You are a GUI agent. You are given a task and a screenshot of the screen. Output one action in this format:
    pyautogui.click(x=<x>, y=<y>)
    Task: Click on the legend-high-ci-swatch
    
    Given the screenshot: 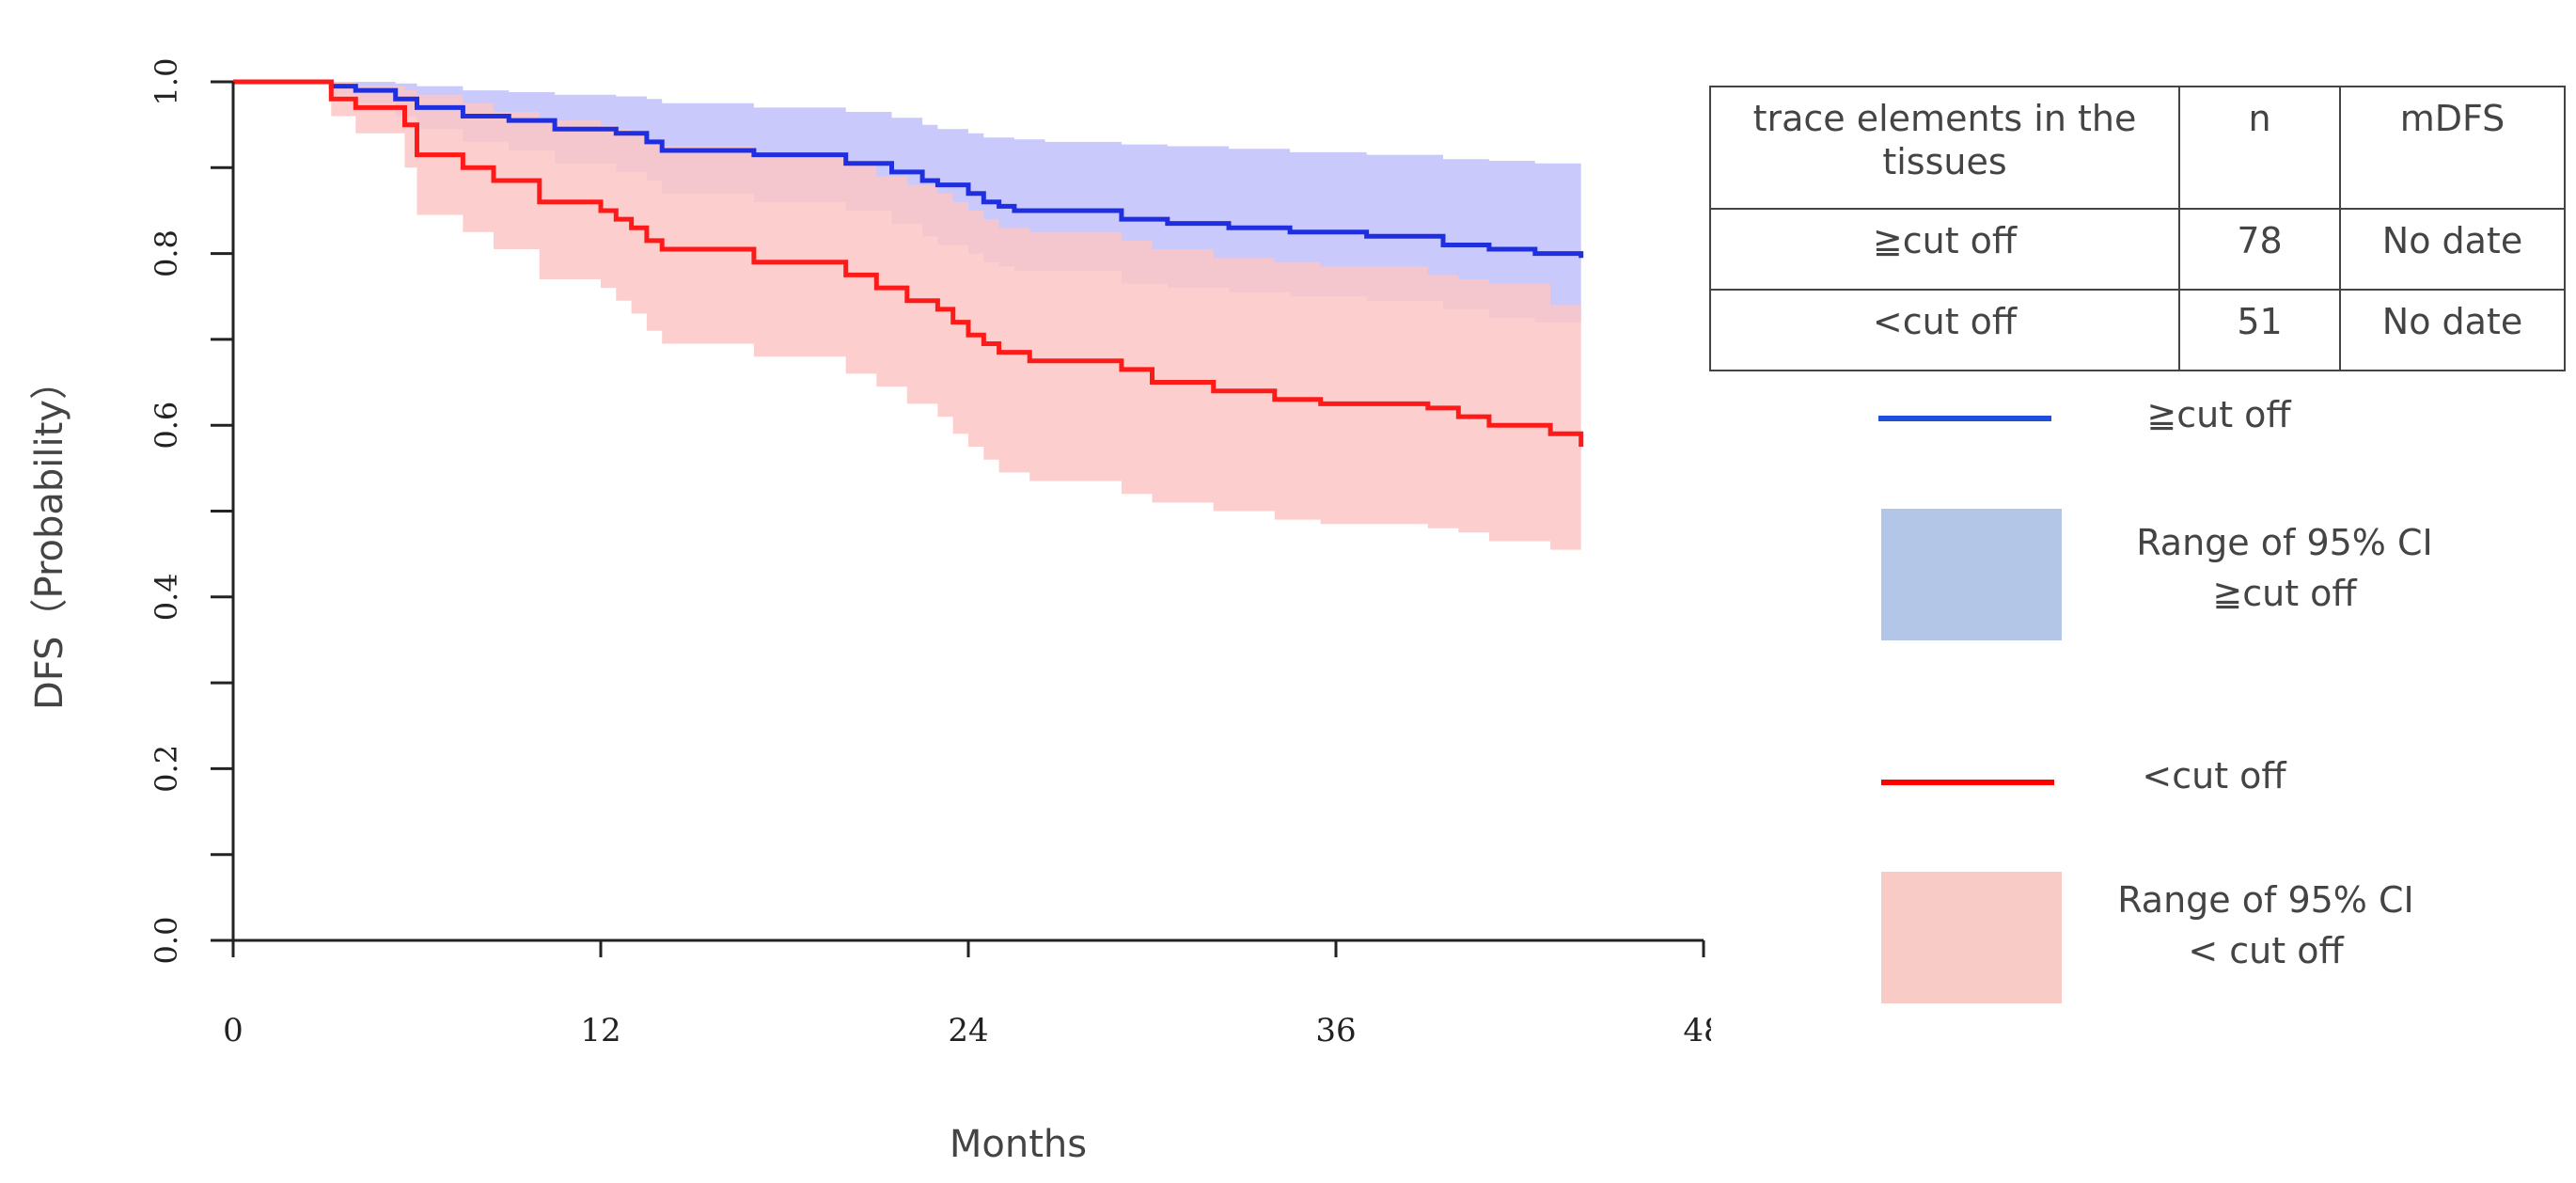 What is the action you would take?
    pyautogui.click(x=1972, y=574)
    